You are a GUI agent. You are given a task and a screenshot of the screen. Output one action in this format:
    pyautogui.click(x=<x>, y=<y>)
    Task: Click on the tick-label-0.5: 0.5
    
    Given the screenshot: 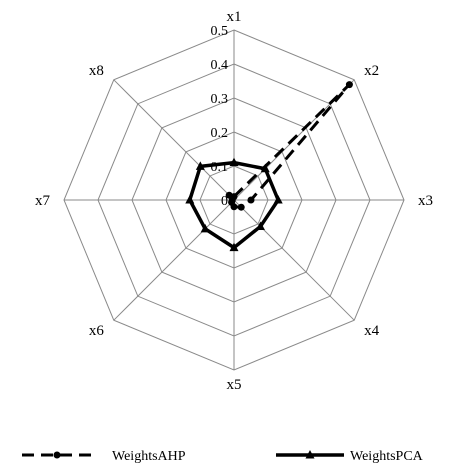 What is the action you would take?
    pyautogui.click(x=220, y=31)
    